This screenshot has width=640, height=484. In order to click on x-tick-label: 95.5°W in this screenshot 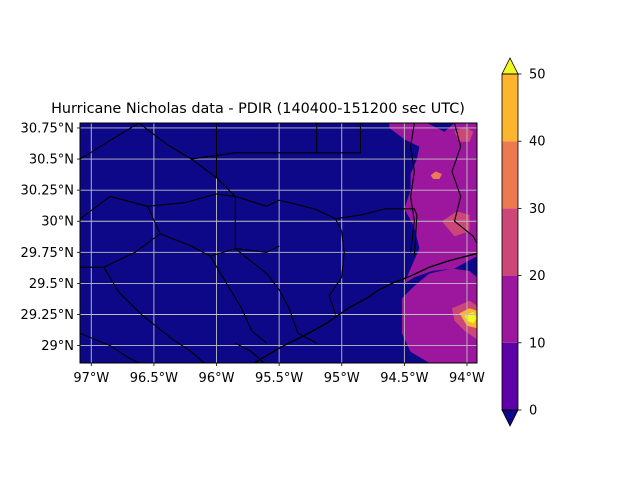, I will do `click(279, 378)`.